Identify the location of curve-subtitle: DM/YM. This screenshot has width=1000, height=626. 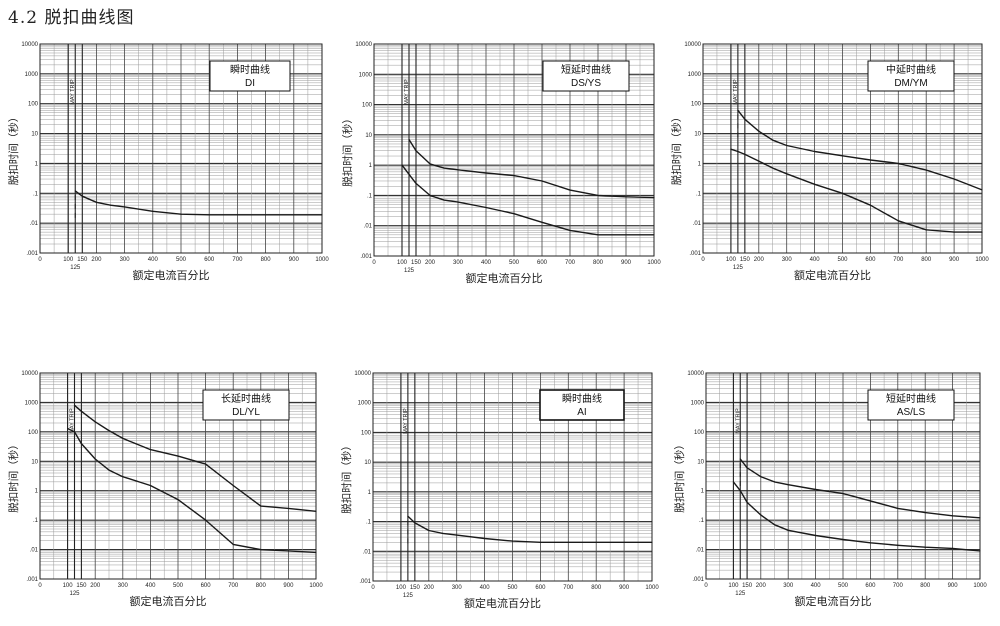
(910, 83).